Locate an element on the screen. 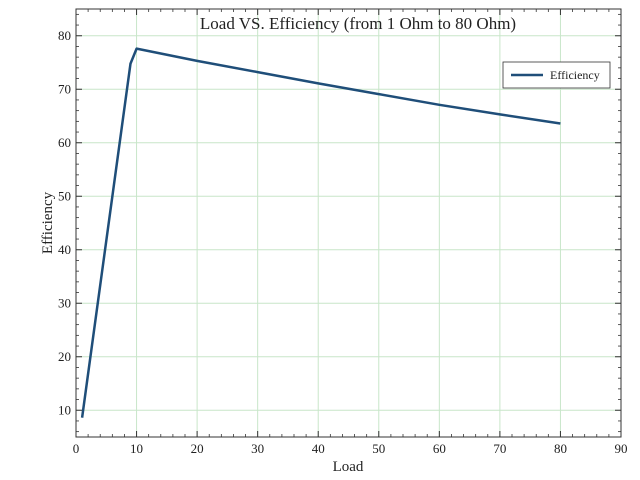  x-tick-label: 80 is located at coordinates (560, 448).